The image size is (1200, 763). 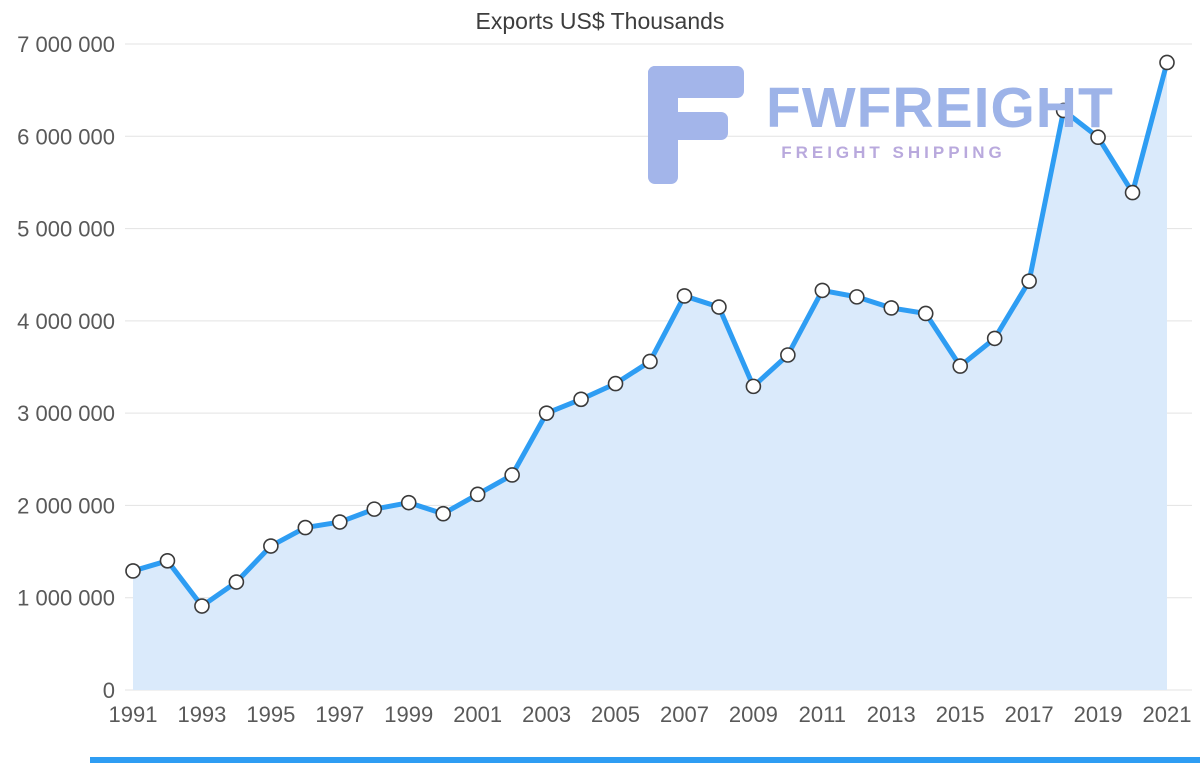 I want to click on x-tick-label: 2015, so click(x=960, y=714).